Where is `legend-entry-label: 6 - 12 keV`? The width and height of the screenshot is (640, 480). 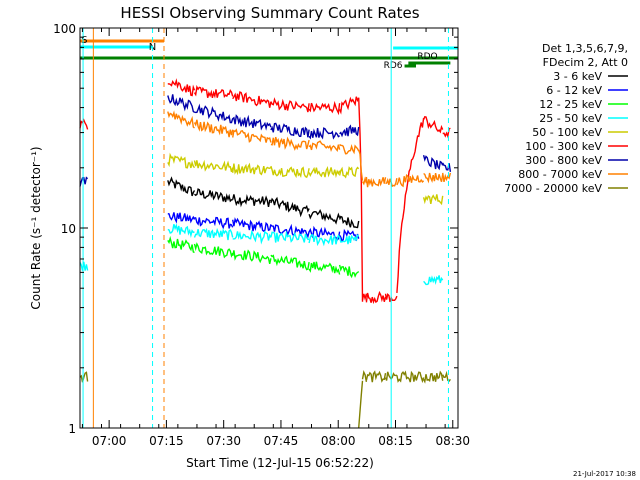
legend-entry-label: 6 - 12 keV is located at coordinates (574, 90).